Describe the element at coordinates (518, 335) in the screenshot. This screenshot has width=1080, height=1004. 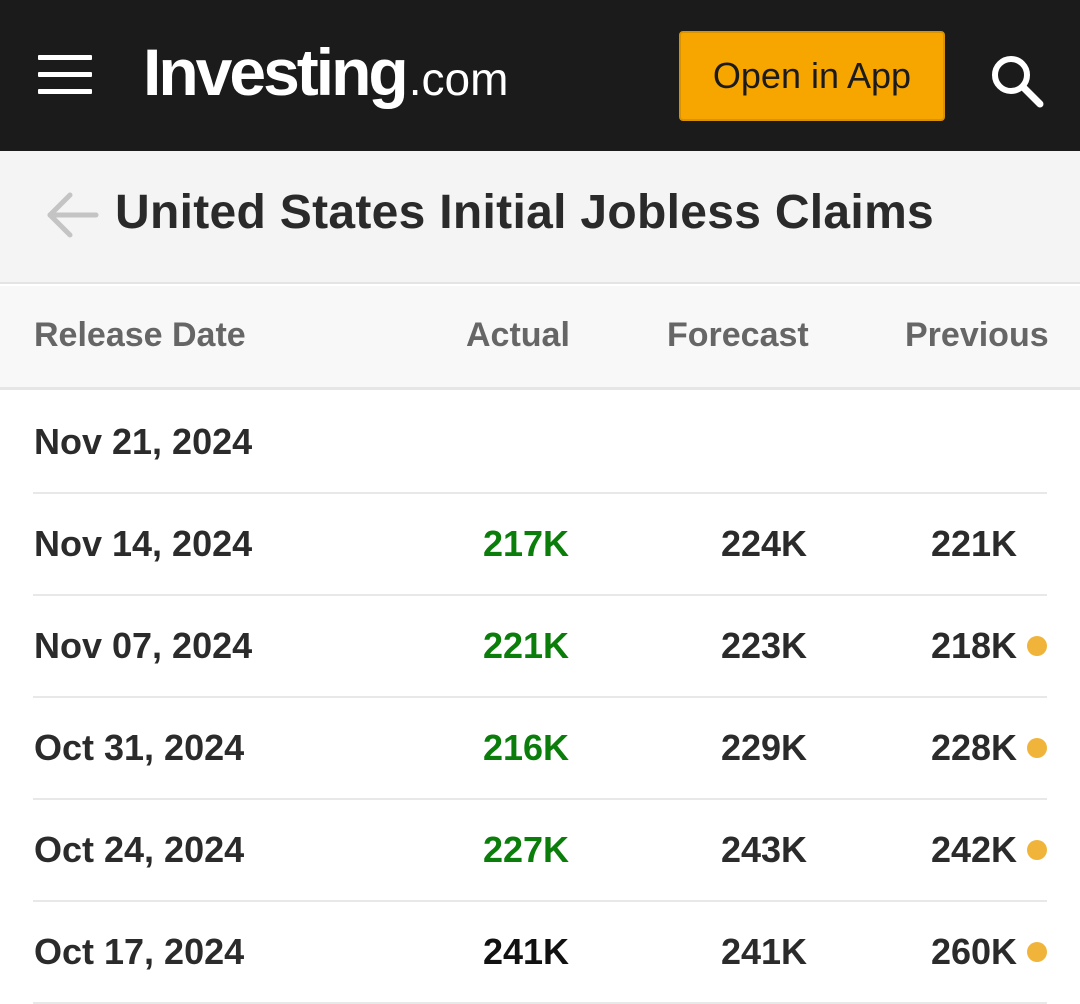
I see `column-header-actual: Actual` at that location.